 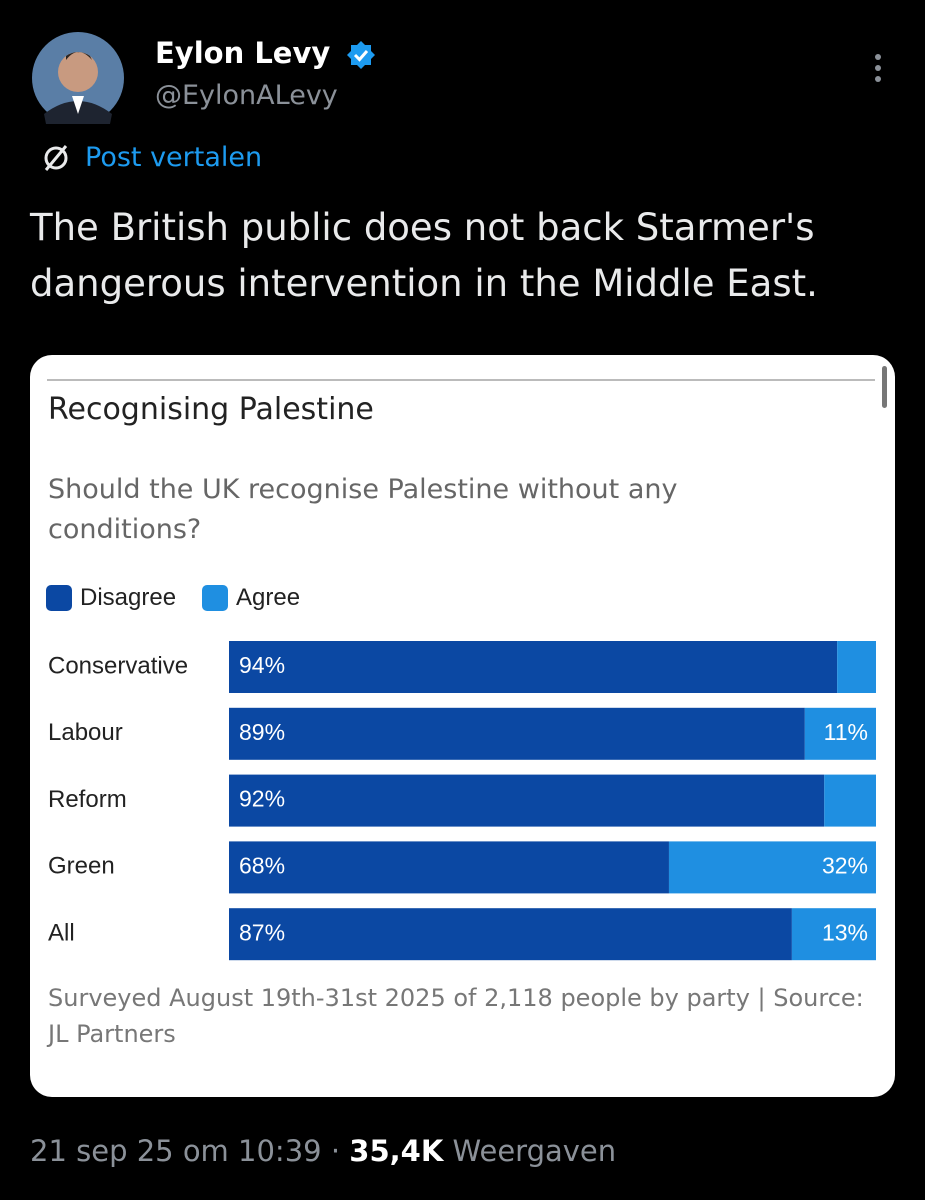 What do you see at coordinates (268, 597) in the screenshot?
I see `legend-label: Agree` at bounding box center [268, 597].